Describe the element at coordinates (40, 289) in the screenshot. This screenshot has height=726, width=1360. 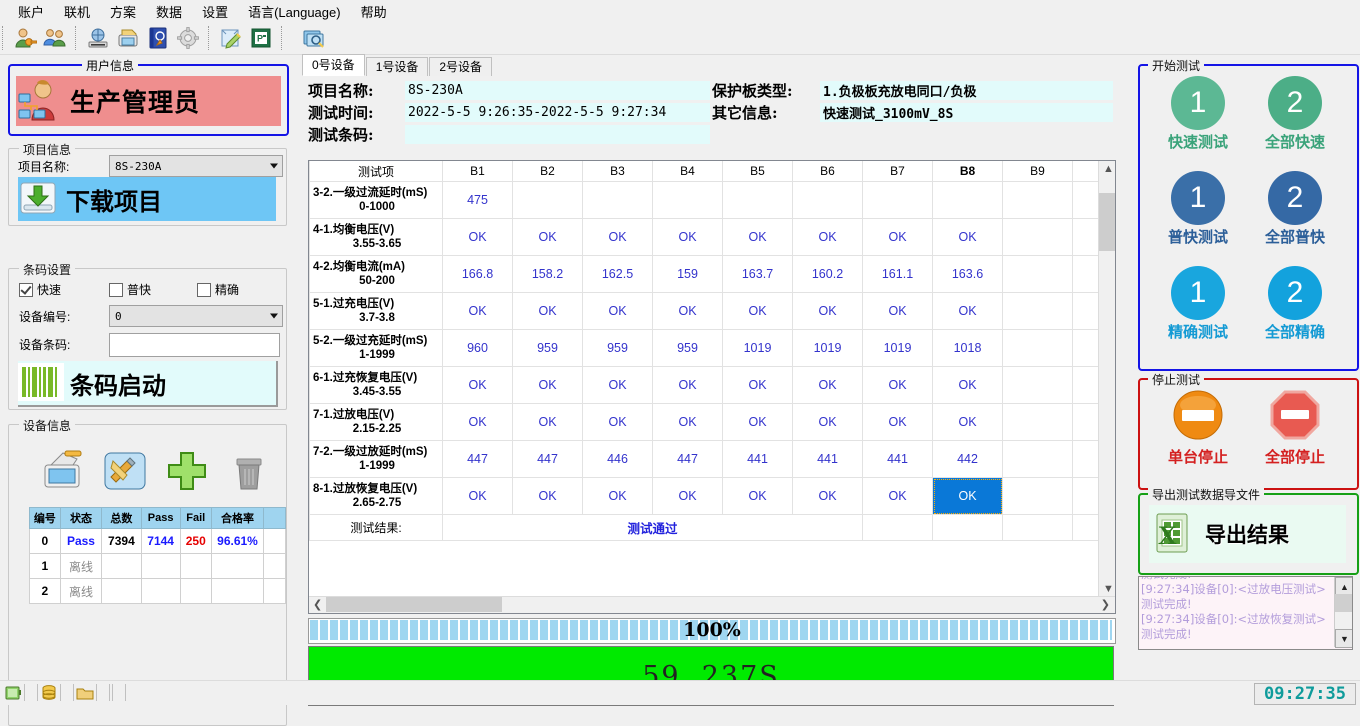
I see `checkbox-fast: 快速` at that location.